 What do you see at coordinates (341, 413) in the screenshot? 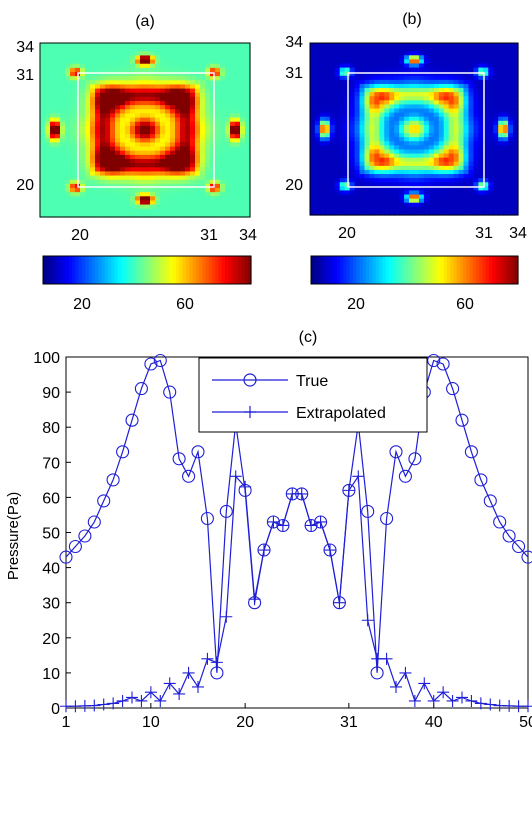
I see `legend-extrapolated-label: Extrapolated` at bounding box center [341, 413].